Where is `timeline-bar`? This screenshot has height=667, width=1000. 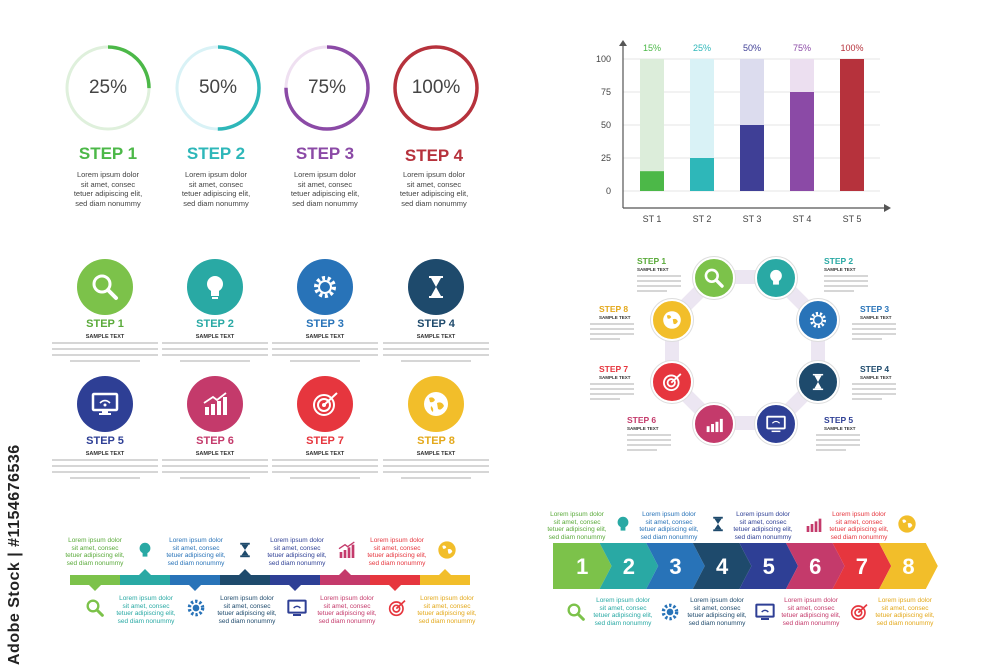
timeline-bar is located at coordinates (270, 580).